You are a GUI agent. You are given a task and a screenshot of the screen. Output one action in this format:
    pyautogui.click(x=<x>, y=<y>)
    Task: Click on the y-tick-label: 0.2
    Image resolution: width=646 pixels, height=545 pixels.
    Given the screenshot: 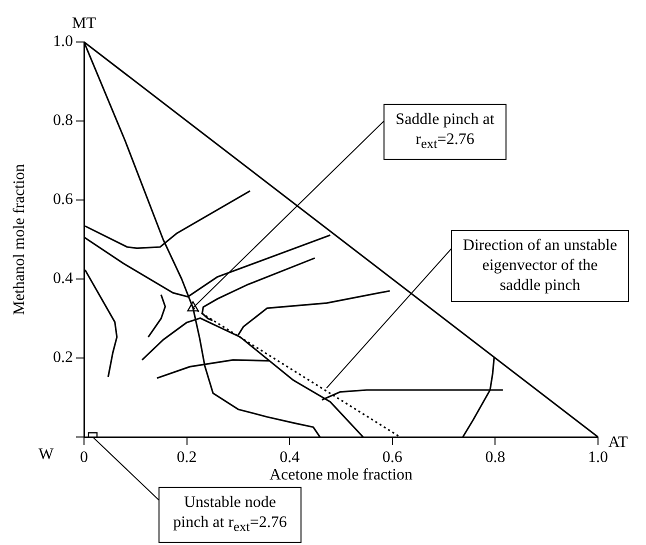 What is the action you would take?
    pyautogui.click(x=63, y=357)
    